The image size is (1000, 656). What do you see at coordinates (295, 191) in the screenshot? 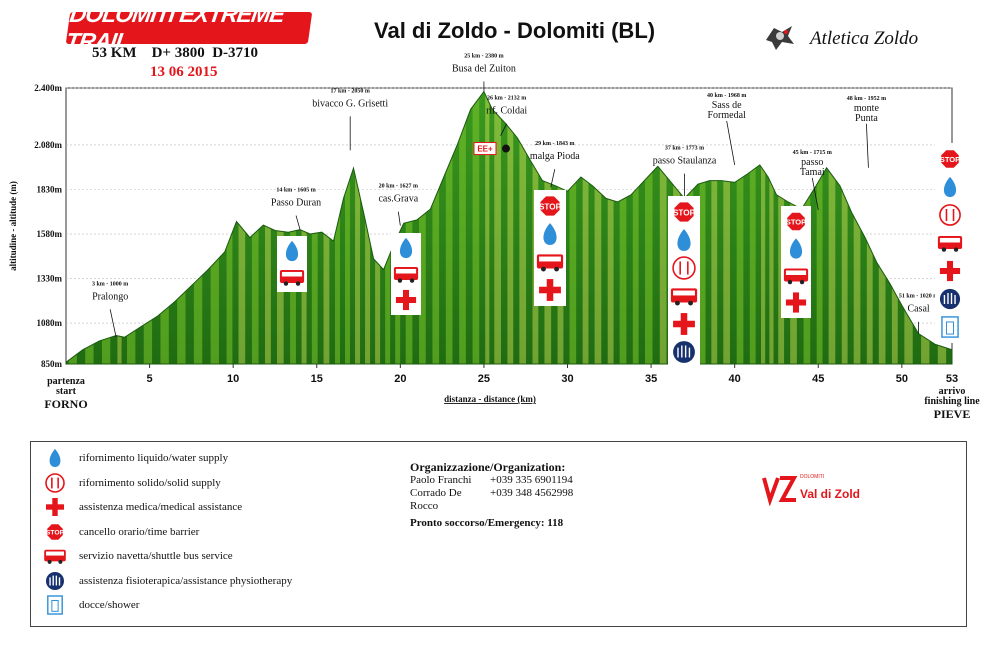
I see `checkpoint-km-alt: 14 km - 1605 m` at bounding box center [295, 191].